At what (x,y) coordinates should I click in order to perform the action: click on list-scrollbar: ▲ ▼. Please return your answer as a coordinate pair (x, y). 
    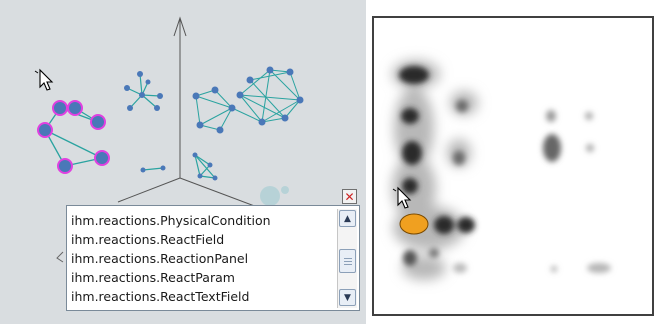
    Looking at the image, I should click on (347, 258).